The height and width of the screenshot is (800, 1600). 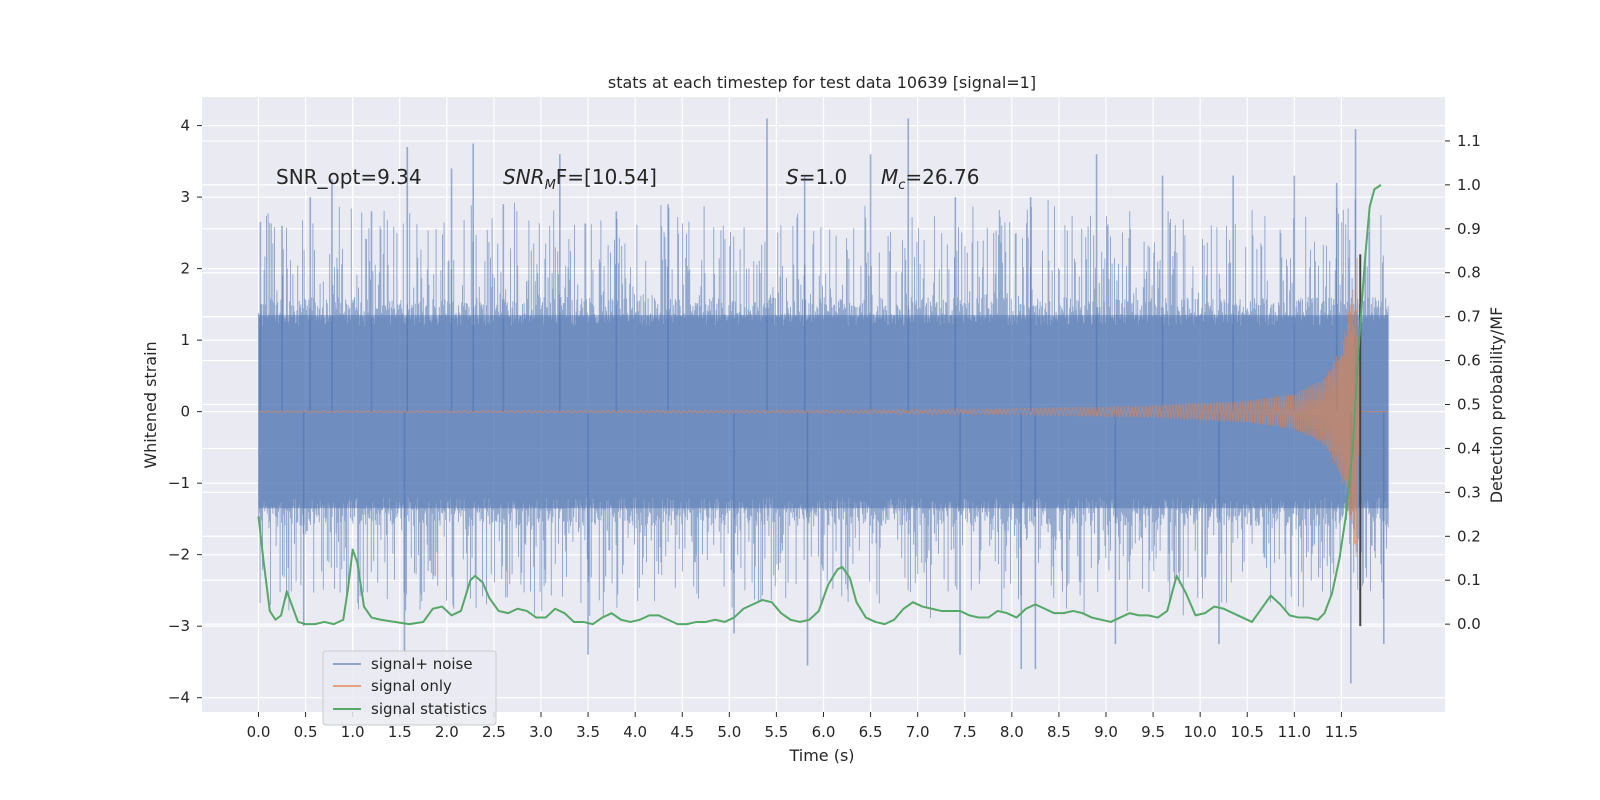 I want to click on legend-label-signal-statistics: signal statistics, so click(x=429, y=709).